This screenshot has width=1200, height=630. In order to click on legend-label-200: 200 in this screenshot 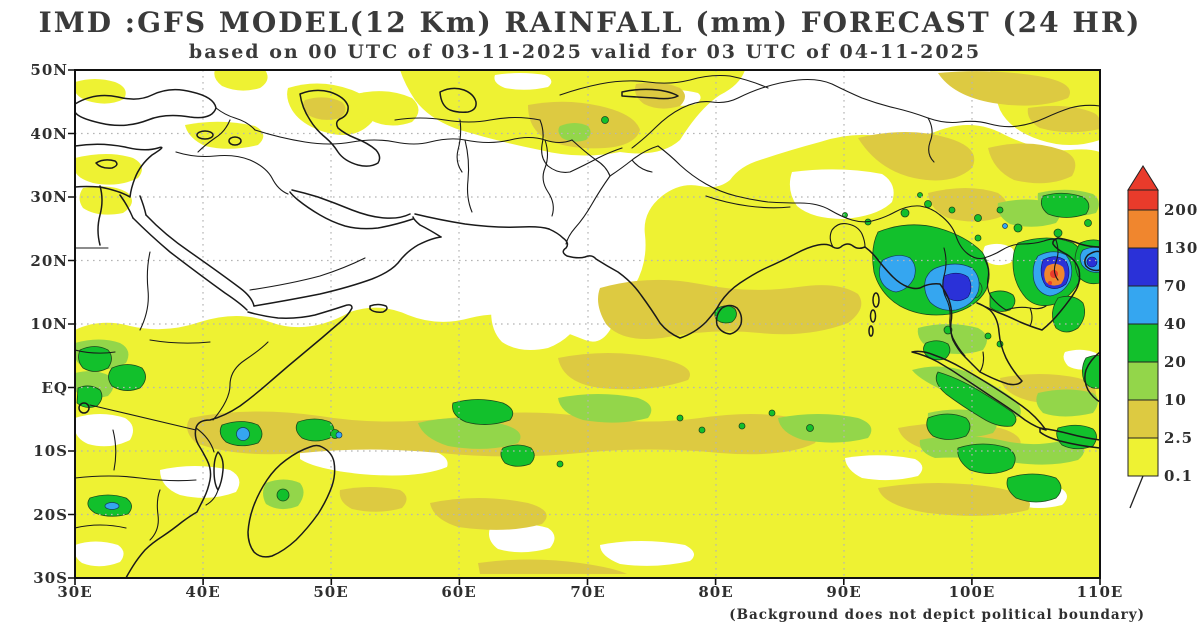, I will do `click(1181, 210)`.